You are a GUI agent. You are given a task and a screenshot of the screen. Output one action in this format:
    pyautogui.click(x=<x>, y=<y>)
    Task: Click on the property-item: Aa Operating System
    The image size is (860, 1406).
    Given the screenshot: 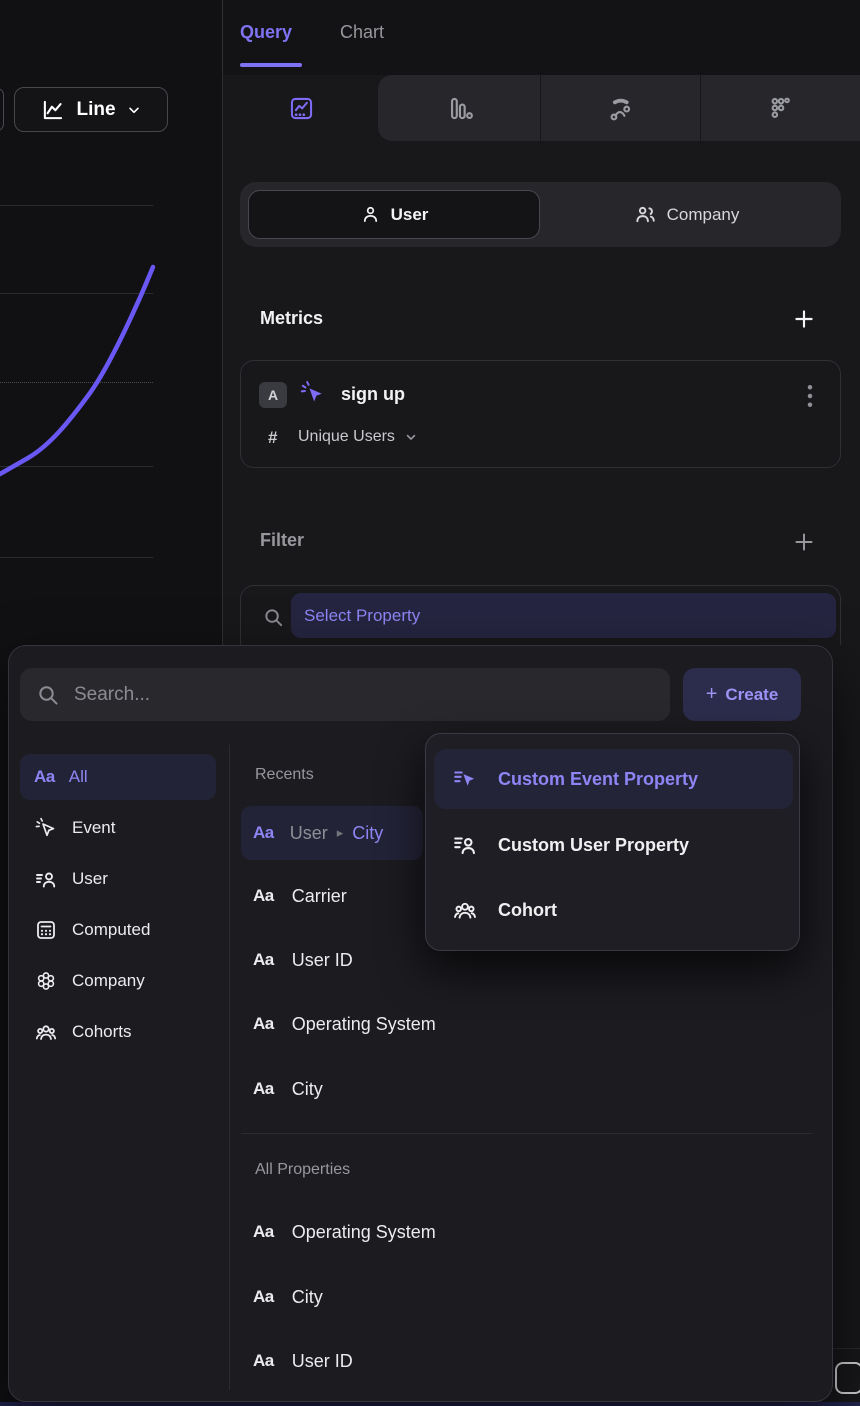 What is the action you would take?
    pyautogui.click(x=344, y=1232)
    